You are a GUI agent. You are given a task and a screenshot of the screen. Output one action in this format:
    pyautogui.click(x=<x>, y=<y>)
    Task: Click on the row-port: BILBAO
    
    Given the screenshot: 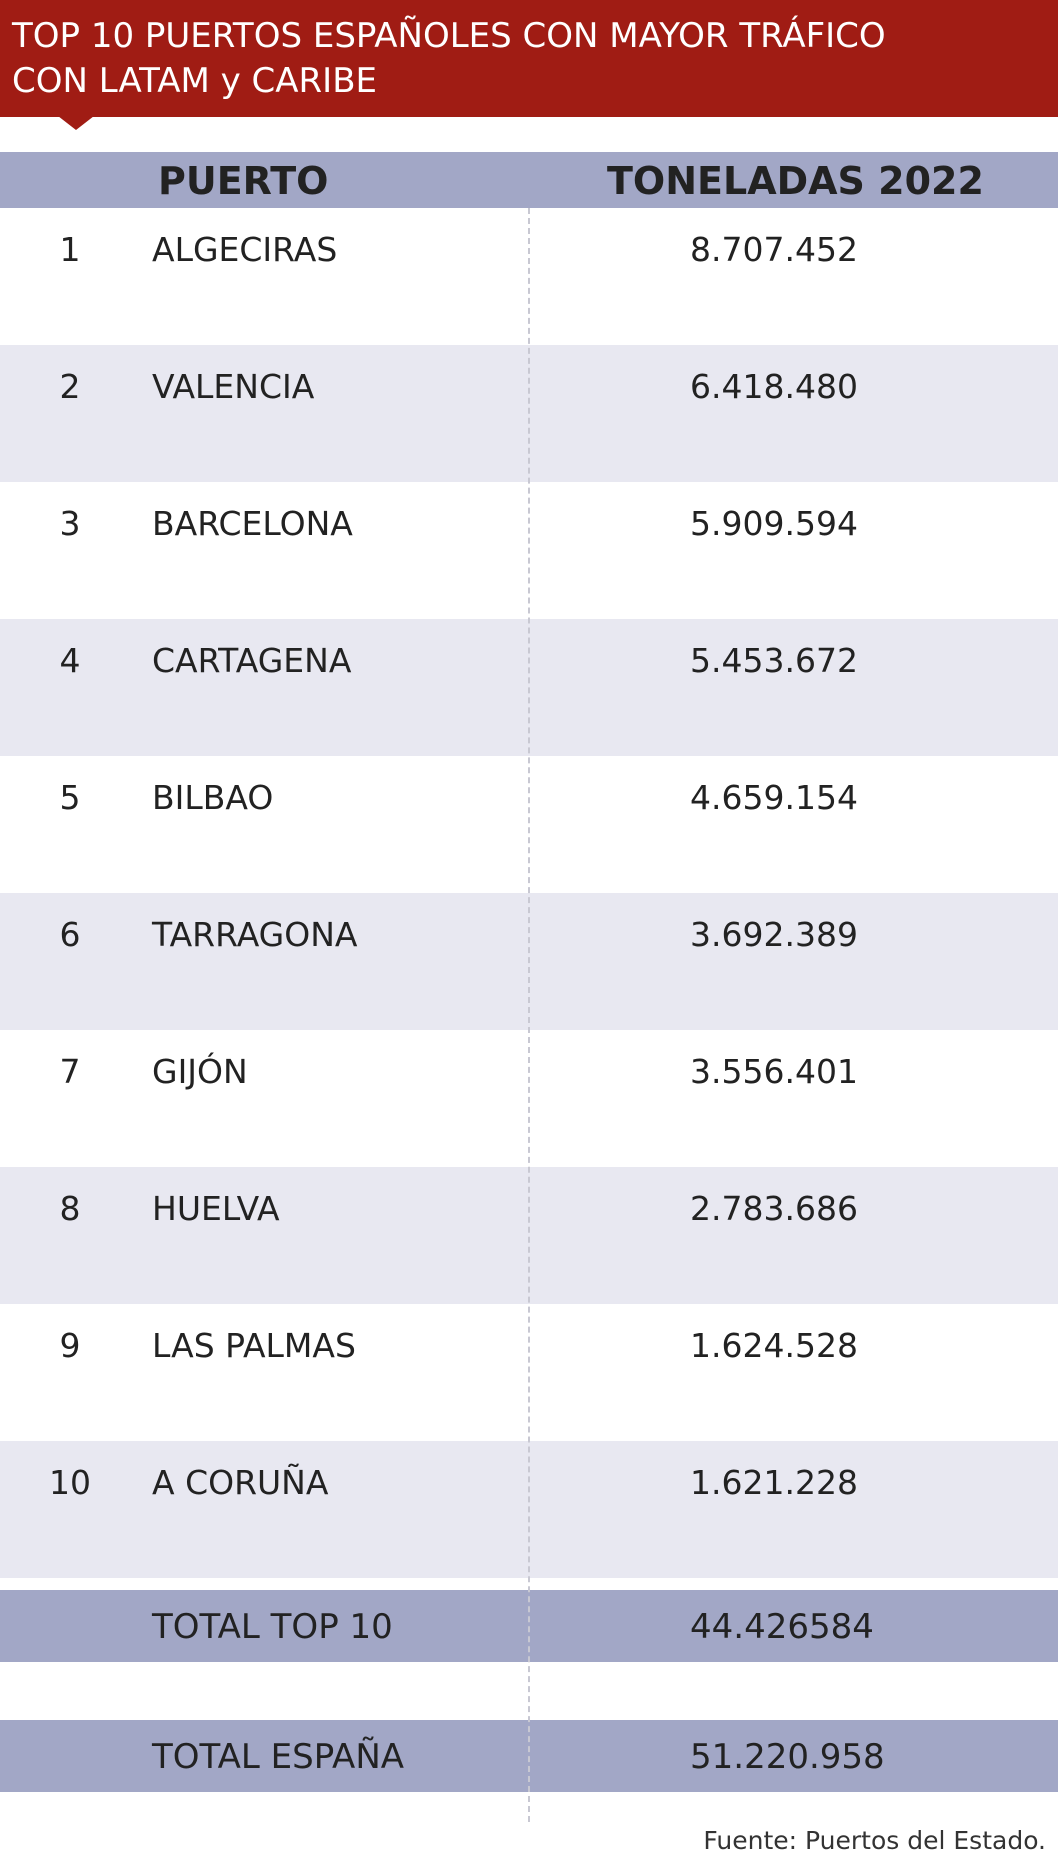 What is the action you would take?
    pyautogui.click(x=213, y=797)
    